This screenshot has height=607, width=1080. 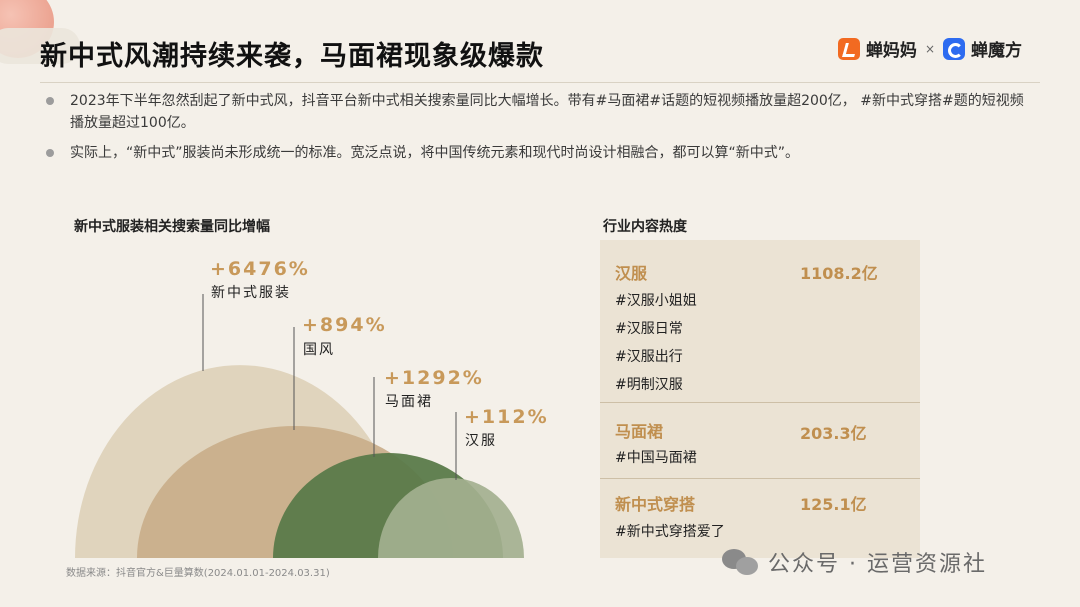 I want to click on panel-title: 行业内容热度, so click(x=645, y=227).